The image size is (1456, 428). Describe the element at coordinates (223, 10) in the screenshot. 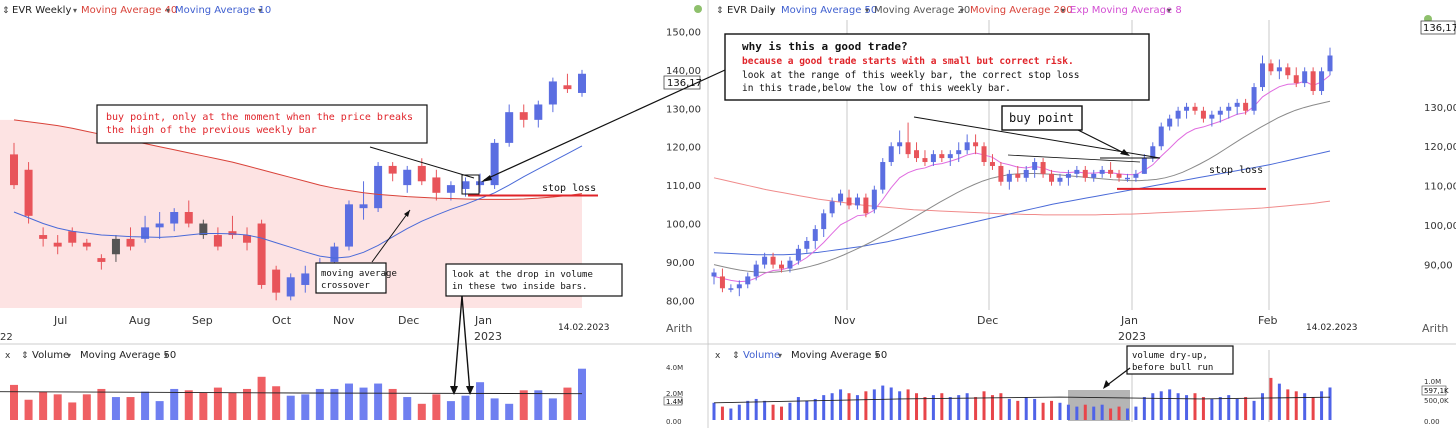

I see `ma10-label: Moving Average 10` at that location.